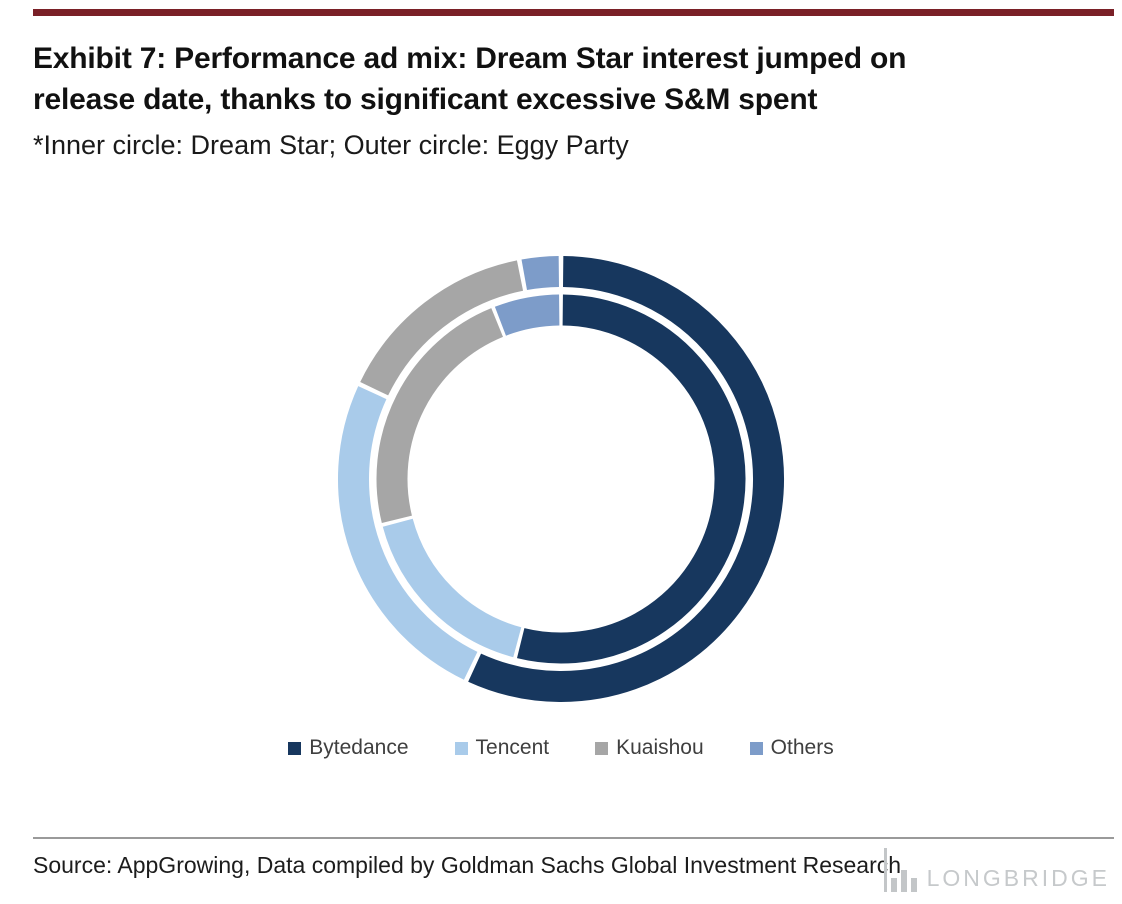 Image resolution: width=1122 pixels, height=904 pixels. I want to click on legend-item-bytedance: Bytedance, so click(348, 748).